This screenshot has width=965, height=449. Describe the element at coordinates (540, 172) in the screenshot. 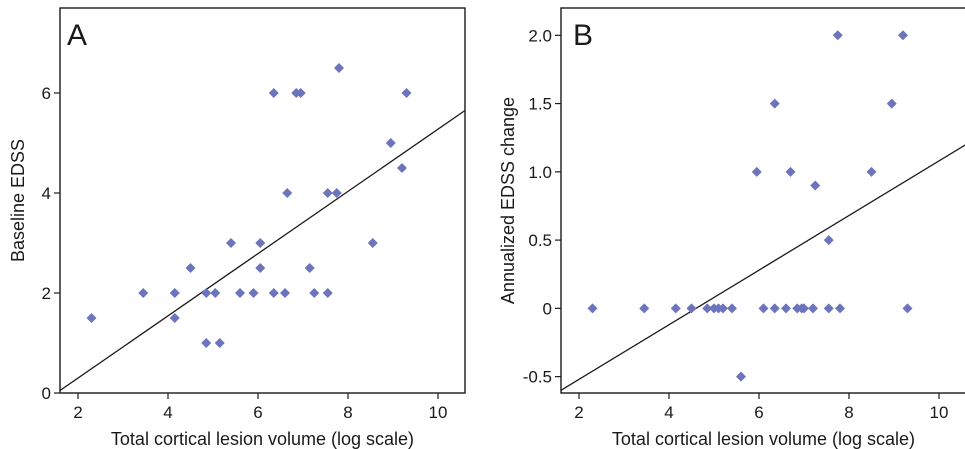

I see `y-tick-label: 1.0` at that location.